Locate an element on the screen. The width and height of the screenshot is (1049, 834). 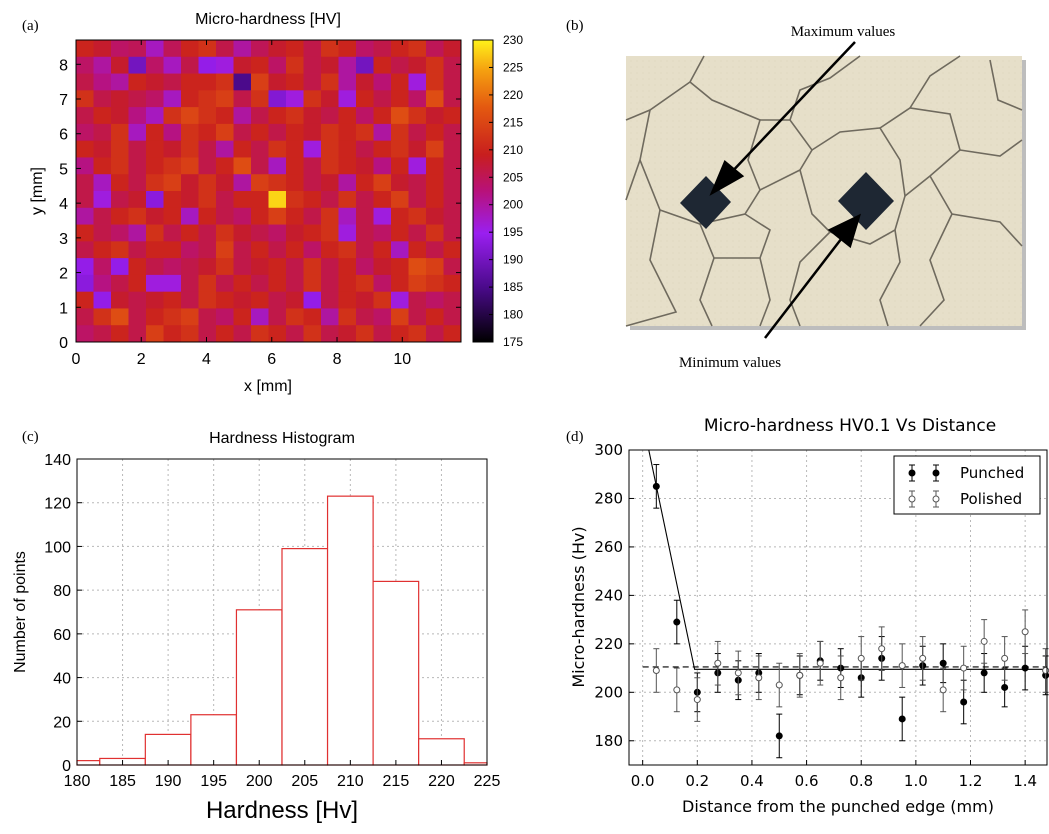
scatter-x-tick-label: 0.8 is located at coordinates (861, 781).